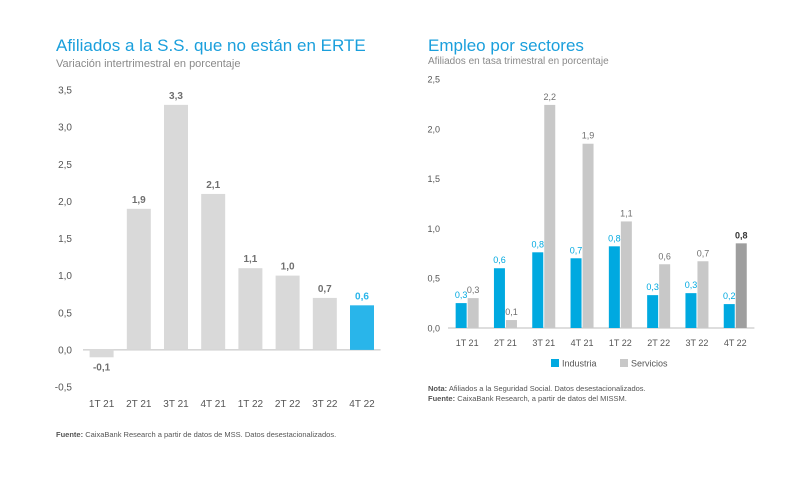 This screenshot has height=482, width=809. Describe the element at coordinates (214, 404) in the screenshot. I see `left-x-tick-label: 4T 21` at that location.